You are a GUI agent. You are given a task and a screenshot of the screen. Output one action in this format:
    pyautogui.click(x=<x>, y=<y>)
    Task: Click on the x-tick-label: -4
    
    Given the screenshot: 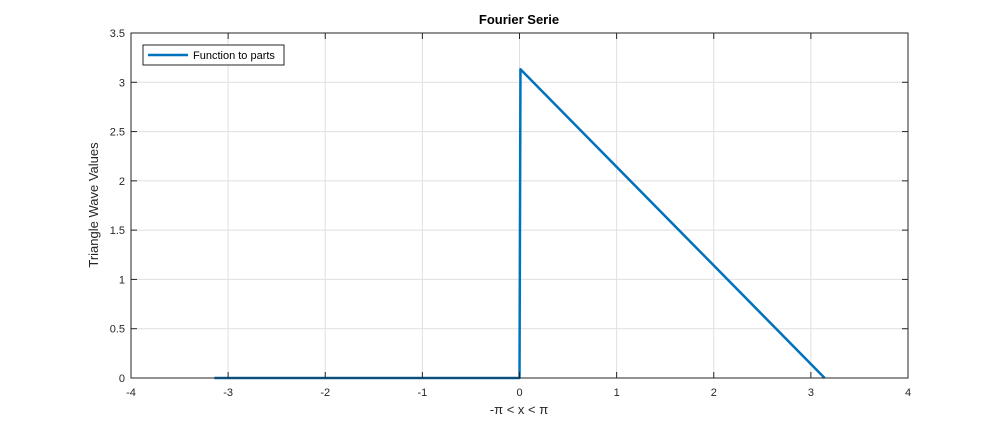 What is the action you would take?
    pyautogui.click(x=131, y=393)
    